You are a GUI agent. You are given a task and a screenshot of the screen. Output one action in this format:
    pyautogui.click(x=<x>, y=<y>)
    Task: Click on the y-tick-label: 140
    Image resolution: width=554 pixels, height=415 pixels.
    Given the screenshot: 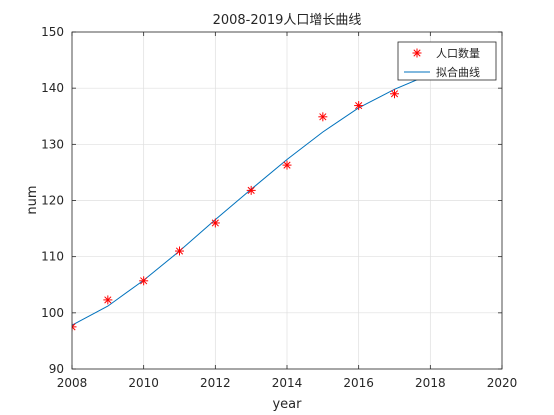 What is the action you would take?
    pyautogui.click(x=52, y=88)
    